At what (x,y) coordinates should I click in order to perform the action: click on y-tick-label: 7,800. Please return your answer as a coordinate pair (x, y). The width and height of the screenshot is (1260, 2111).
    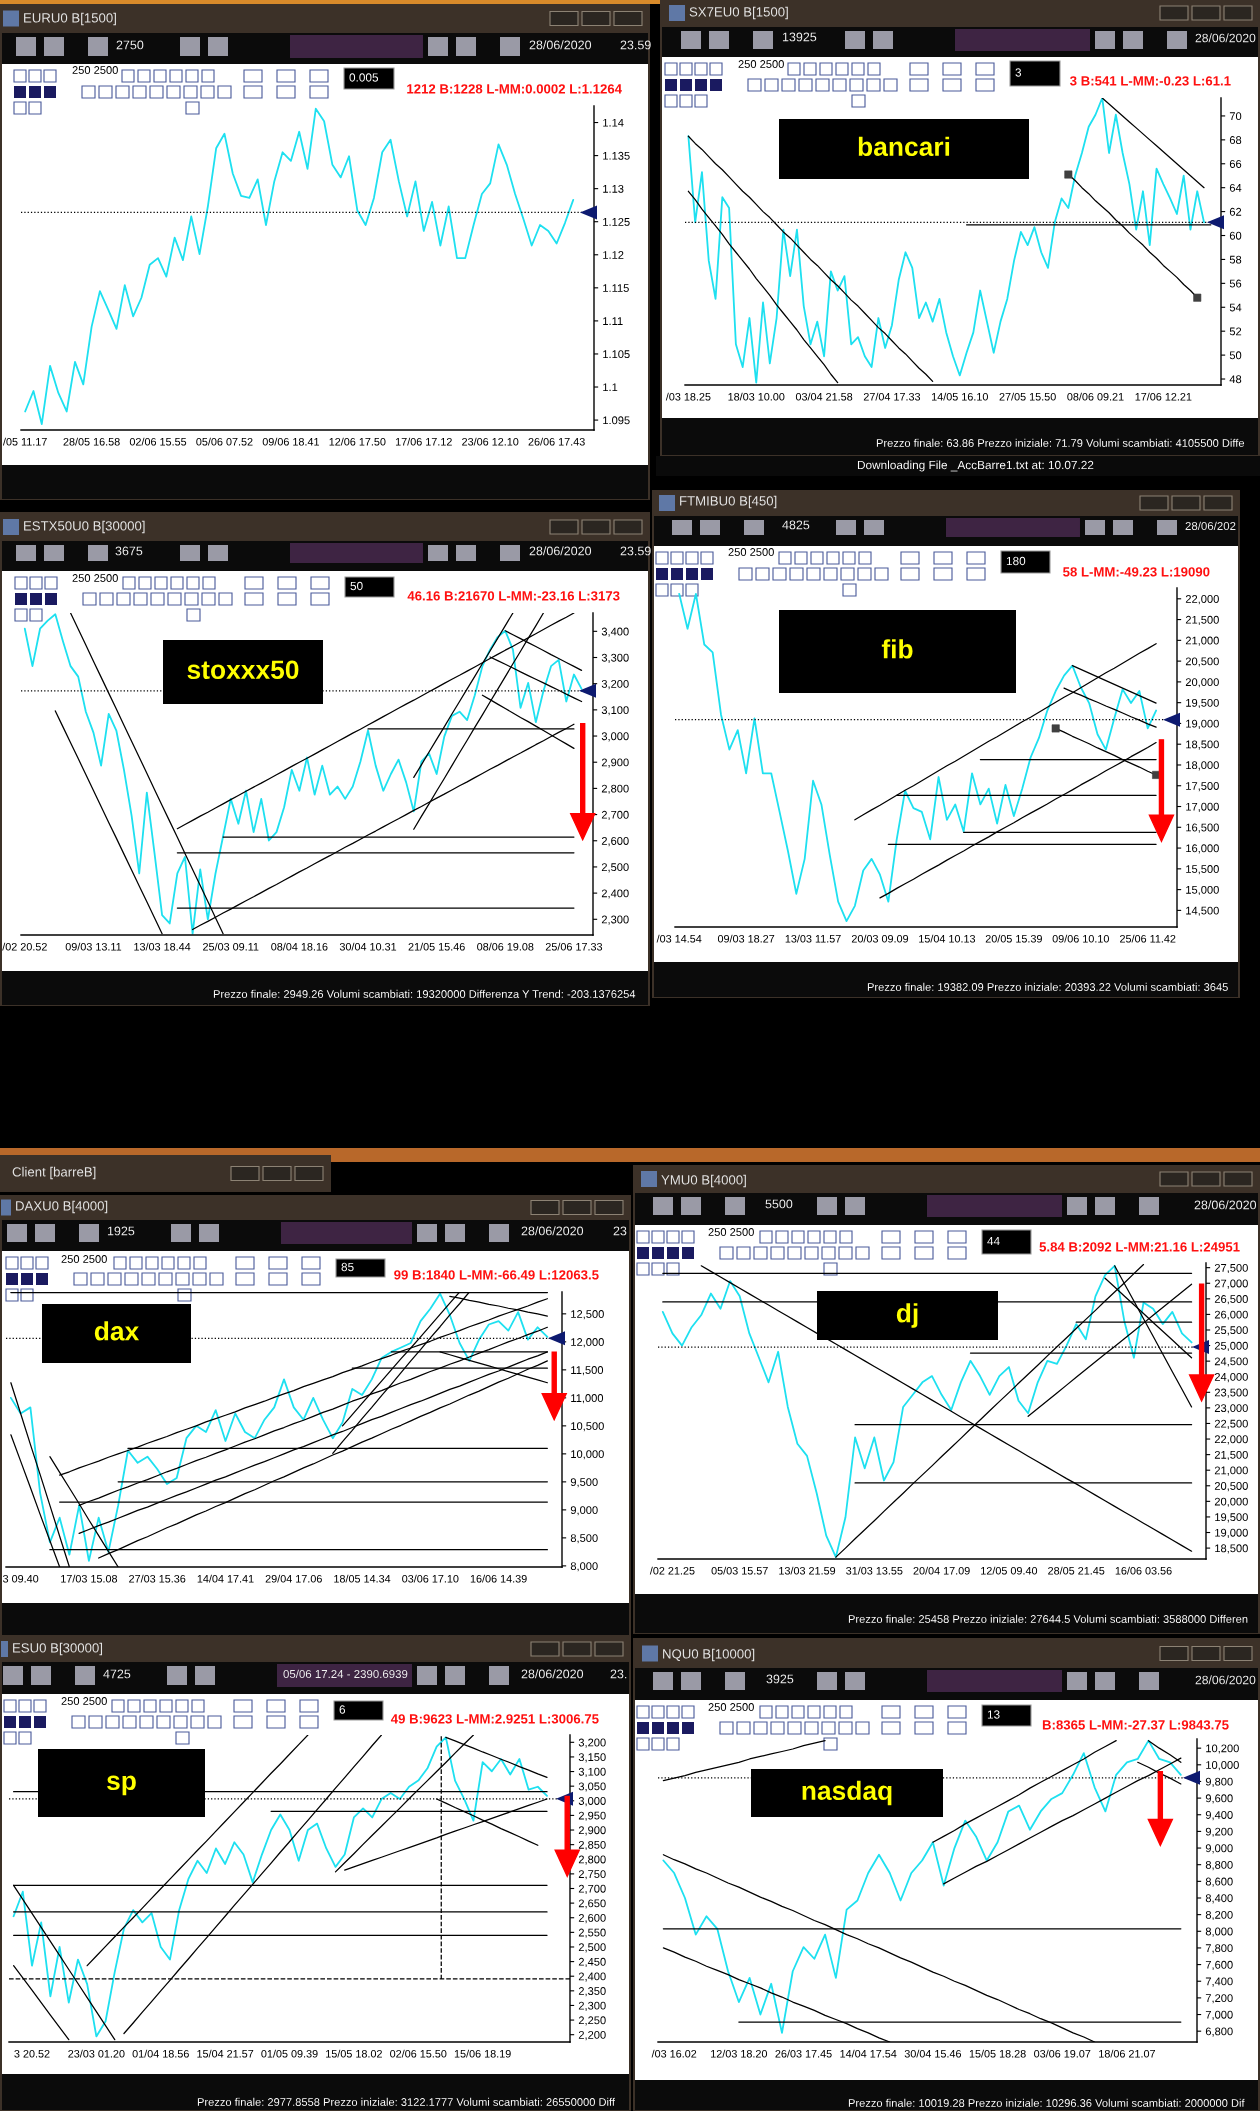
    Looking at the image, I should click on (1219, 1949).